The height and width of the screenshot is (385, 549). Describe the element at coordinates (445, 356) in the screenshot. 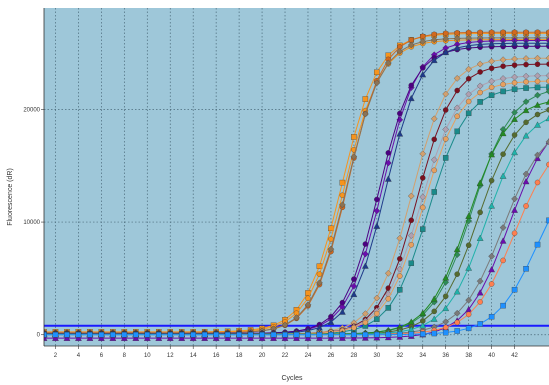

I see `x-tick-label: 36` at that location.